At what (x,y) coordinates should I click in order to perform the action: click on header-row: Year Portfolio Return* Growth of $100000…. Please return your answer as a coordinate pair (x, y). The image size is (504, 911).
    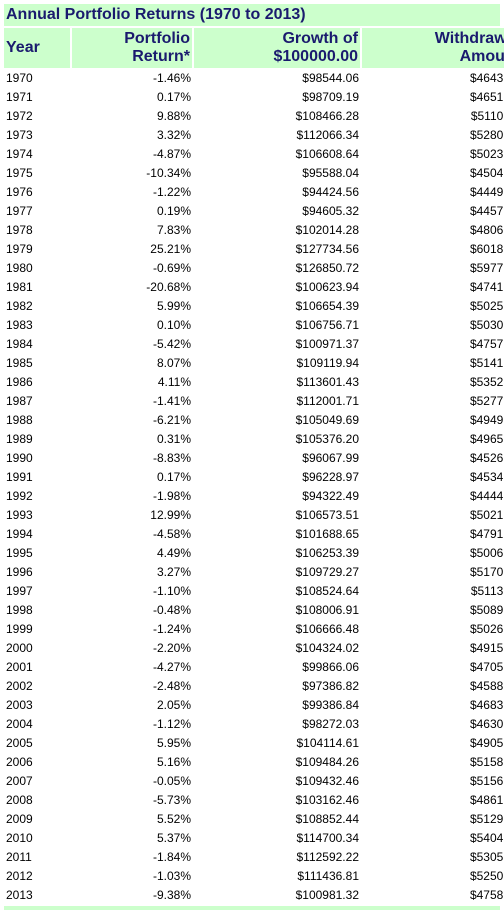
    Looking at the image, I should click on (254, 47).